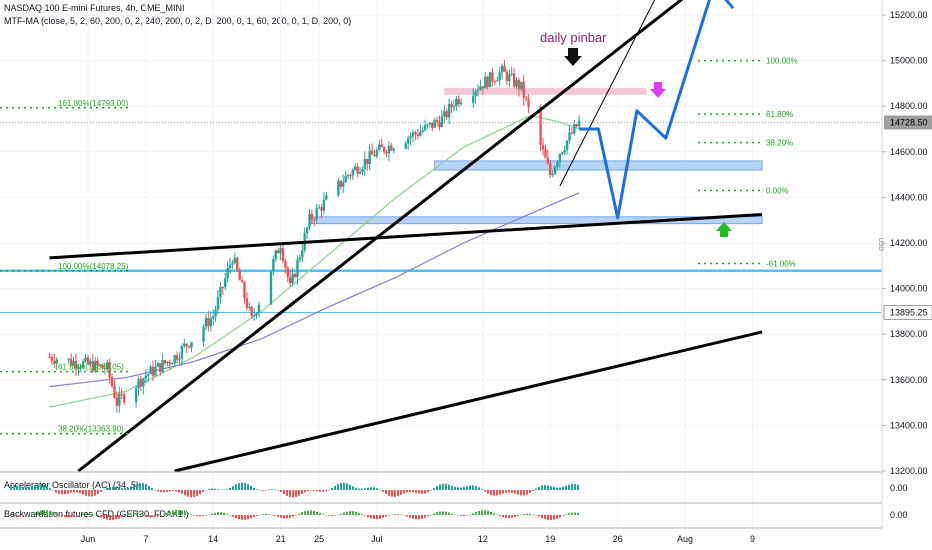  Describe the element at coordinates (908, 122) in the screenshot. I see `last-price-badge` at that location.